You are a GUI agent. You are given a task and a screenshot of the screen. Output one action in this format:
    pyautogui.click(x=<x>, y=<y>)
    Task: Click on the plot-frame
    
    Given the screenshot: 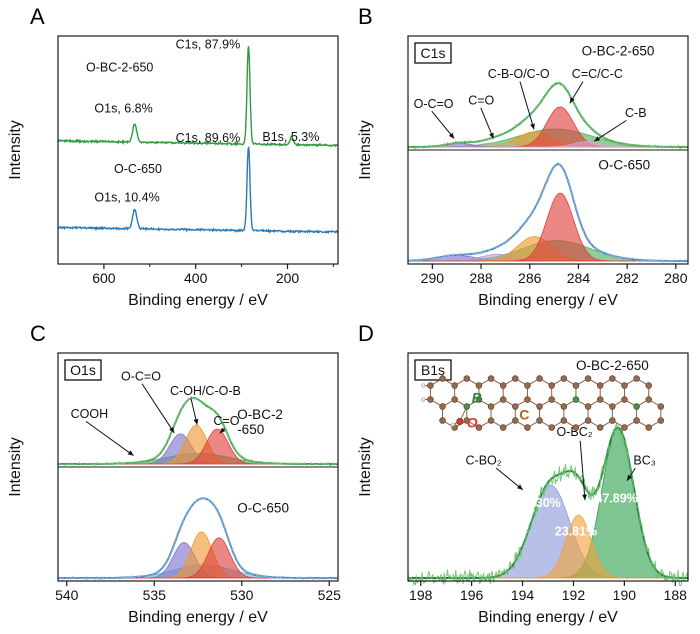 What is the action you would take?
    pyautogui.click(x=548, y=150)
    